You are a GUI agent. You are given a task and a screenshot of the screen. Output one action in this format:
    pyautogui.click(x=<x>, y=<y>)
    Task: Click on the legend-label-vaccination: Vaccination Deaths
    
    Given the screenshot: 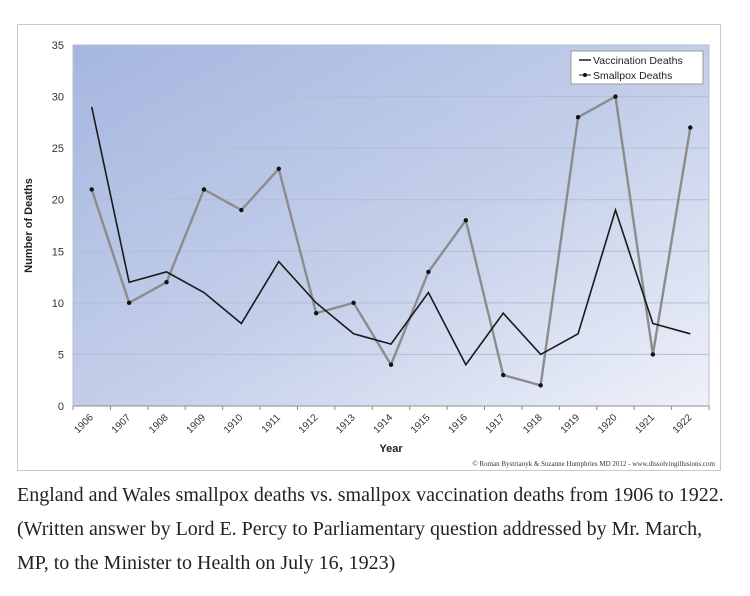 What is the action you would take?
    pyautogui.click(x=638, y=61)
    